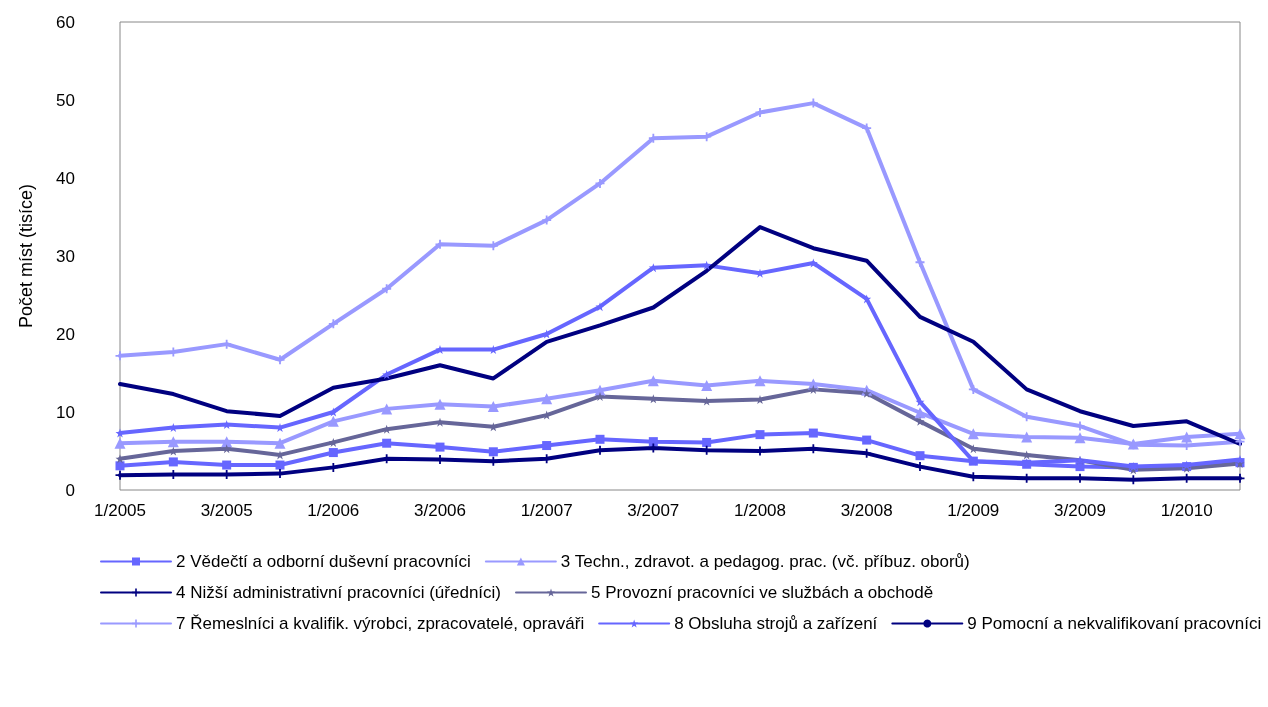 The width and height of the screenshot is (1268, 707). What do you see at coordinates (65, 412) in the screenshot?
I see `y-tick-label: 10` at bounding box center [65, 412].